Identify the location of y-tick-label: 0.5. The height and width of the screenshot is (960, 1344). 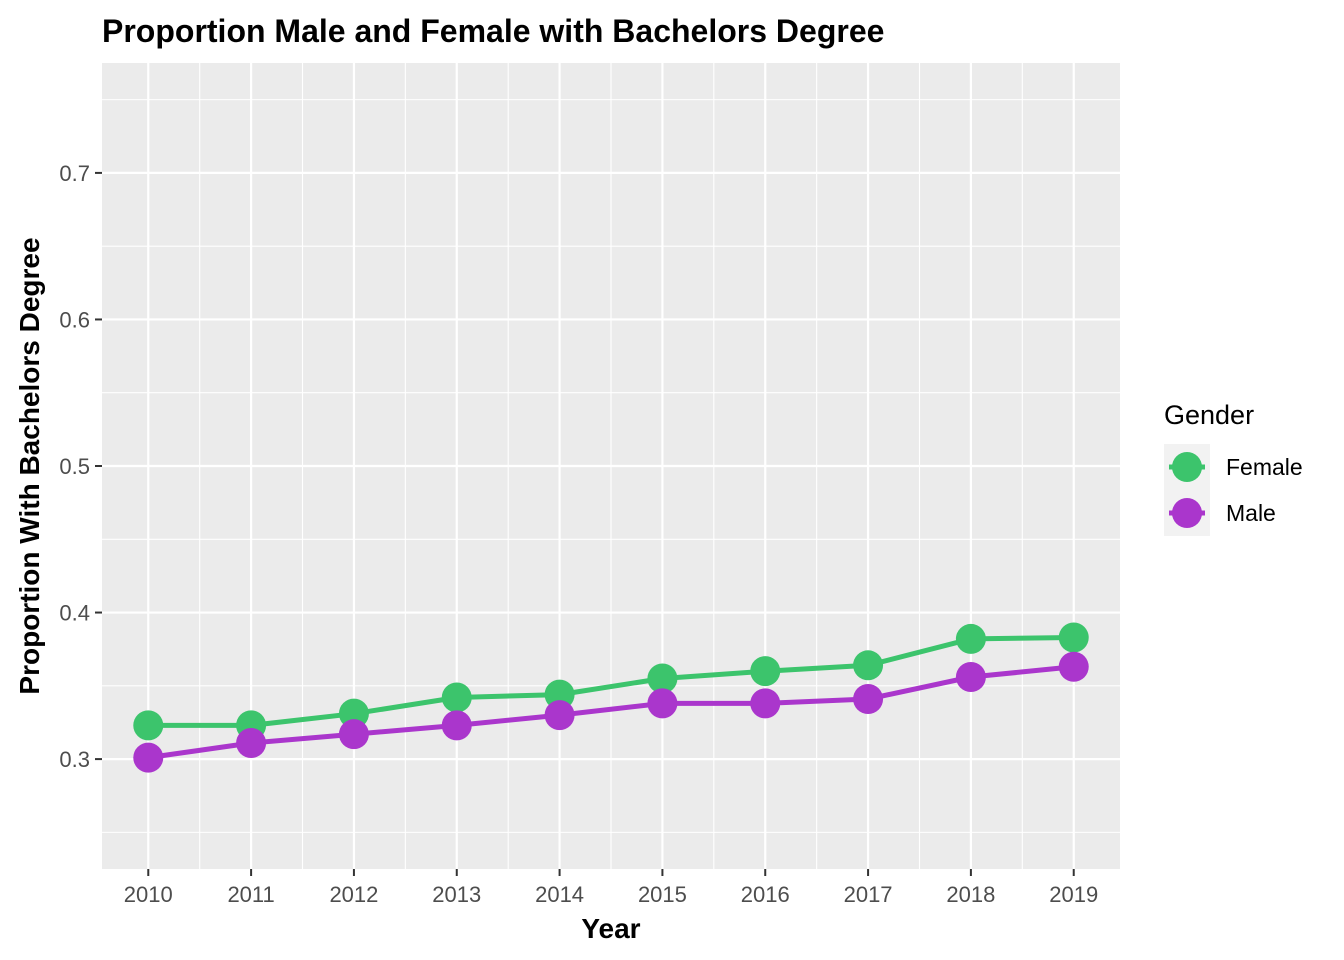
(74, 466).